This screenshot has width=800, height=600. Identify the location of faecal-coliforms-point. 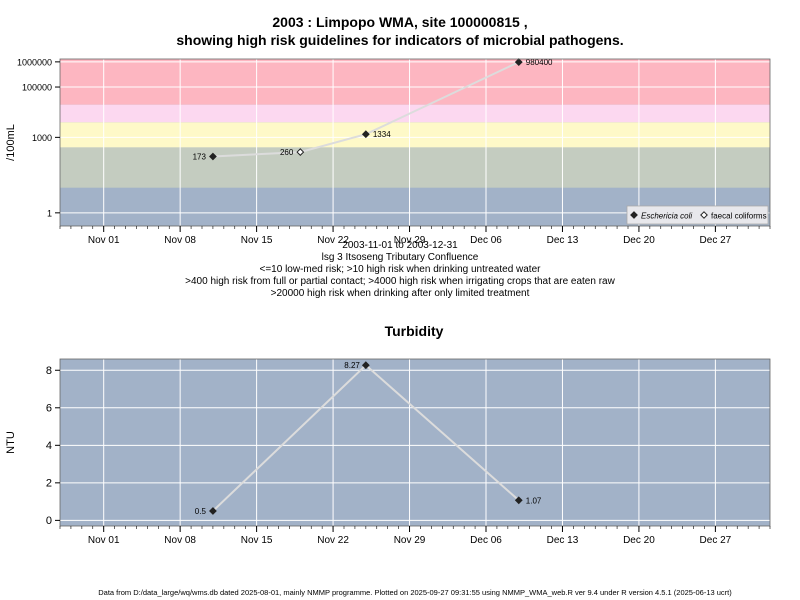
(300, 152).